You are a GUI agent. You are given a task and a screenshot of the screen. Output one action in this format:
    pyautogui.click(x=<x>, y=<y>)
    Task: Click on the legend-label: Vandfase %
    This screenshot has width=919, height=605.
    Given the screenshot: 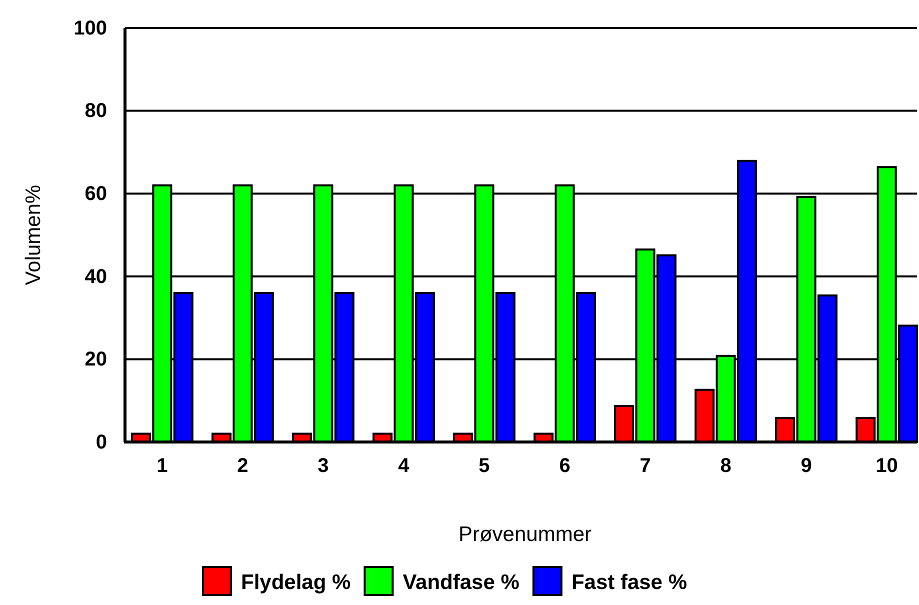 What is the action you would take?
    pyautogui.click(x=461, y=582)
    